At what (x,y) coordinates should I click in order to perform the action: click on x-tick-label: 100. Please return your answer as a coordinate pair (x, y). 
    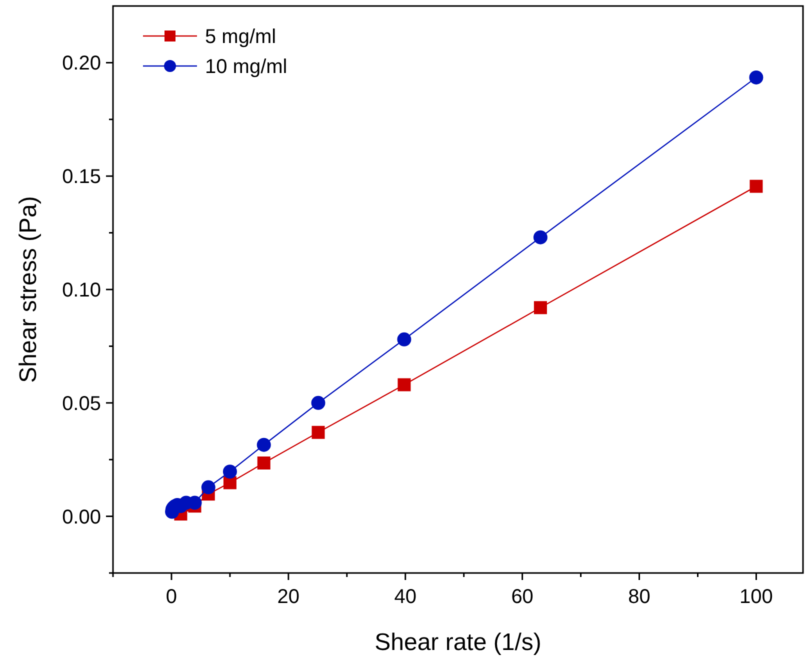
    Looking at the image, I should click on (756, 597).